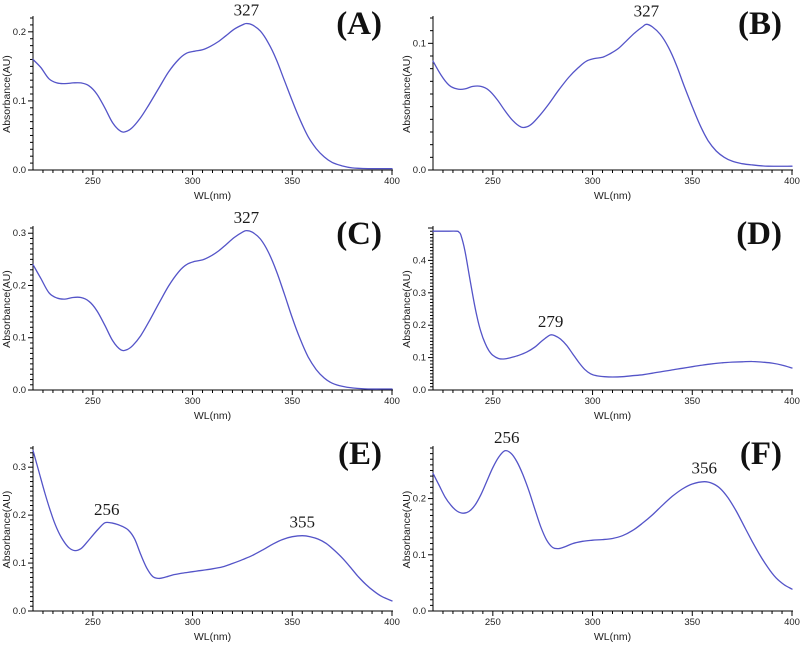 This screenshot has width=800, height=651. What do you see at coordinates (551, 321) in the screenshot?
I see `peak-annotation: 279` at bounding box center [551, 321].